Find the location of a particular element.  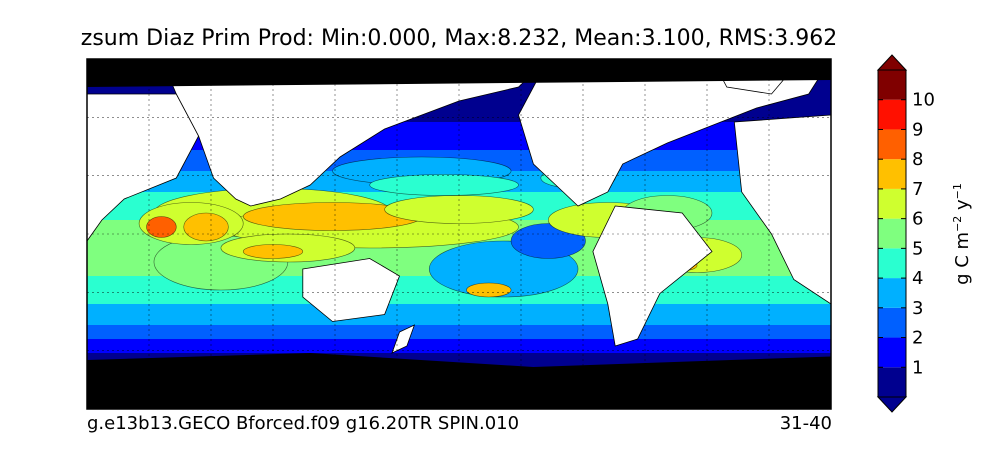

colorbar-tick-label: 2 is located at coordinates (917, 338).